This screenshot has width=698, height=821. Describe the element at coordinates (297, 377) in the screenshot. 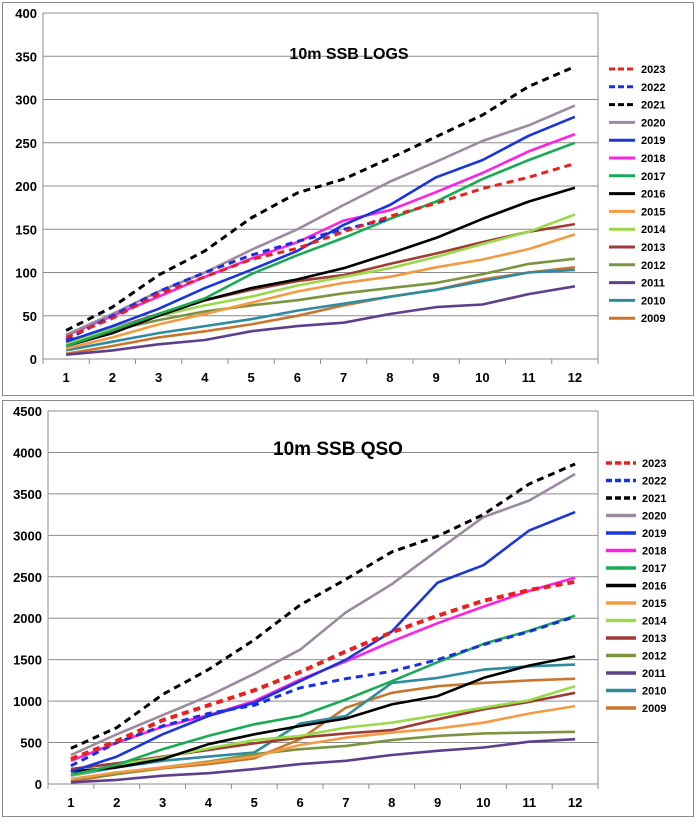

I see `logs-x-tick-label: 6` at that location.